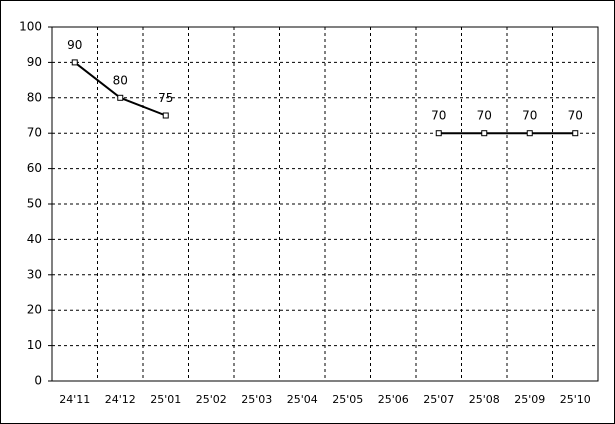 This screenshot has height=424, width=615. What do you see at coordinates (165, 98) in the screenshot?
I see `data-label: 75` at bounding box center [165, 98].